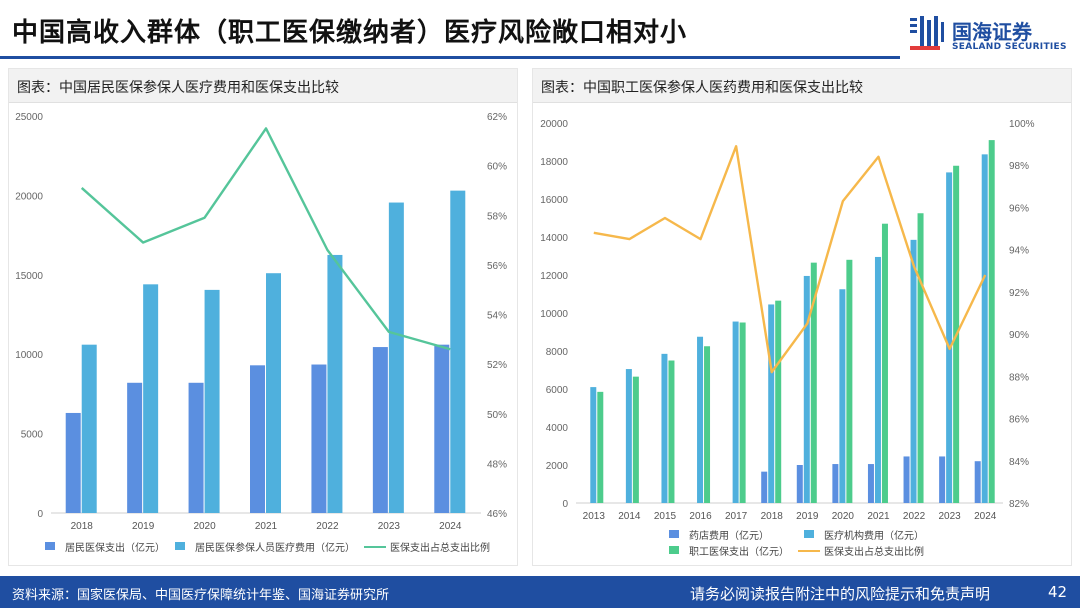 This screenshot has height=608, width=1080. I want to click on y2-tick-label: 96%, so click(1019, 208).